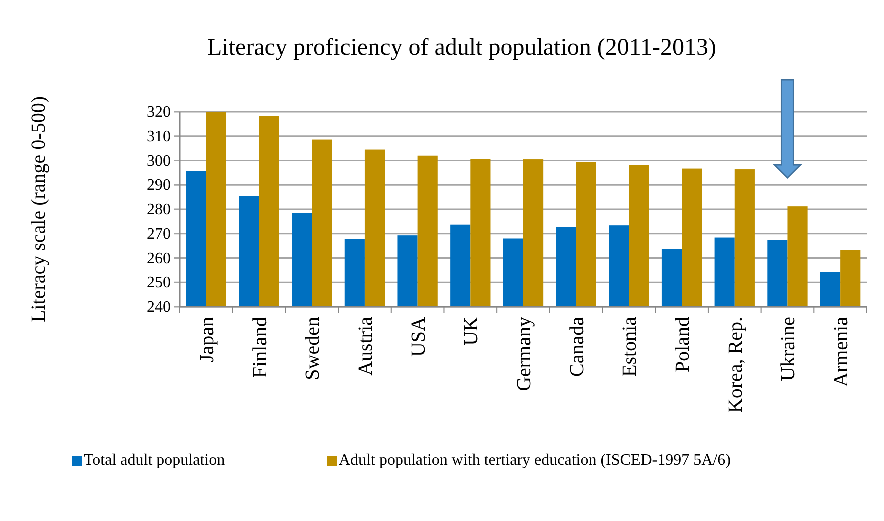 This screenshot has height=521, width=884. What do you see at coordinates (789, 349) in the screenshot?
I see `x-tick-label: Ukraine` at bounding box center [789, 349].